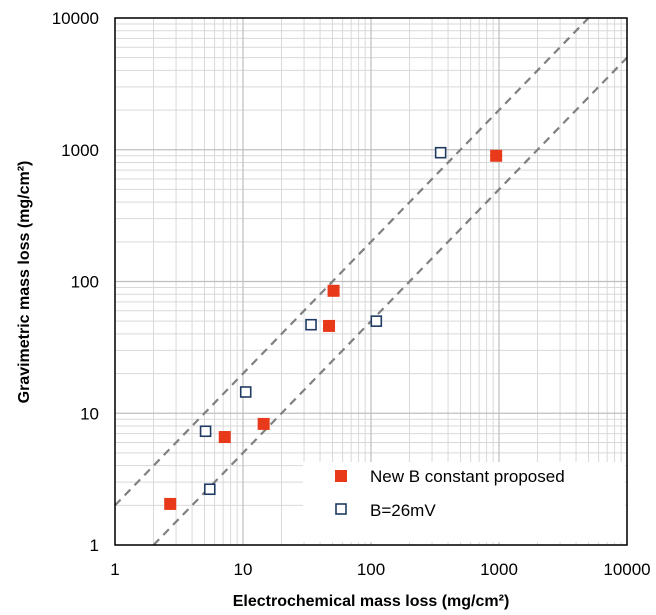  What do you see at coordinates (94, 545) in the screenshot?
I see `y-tick-label: 1` at bounding box center [94, 545].